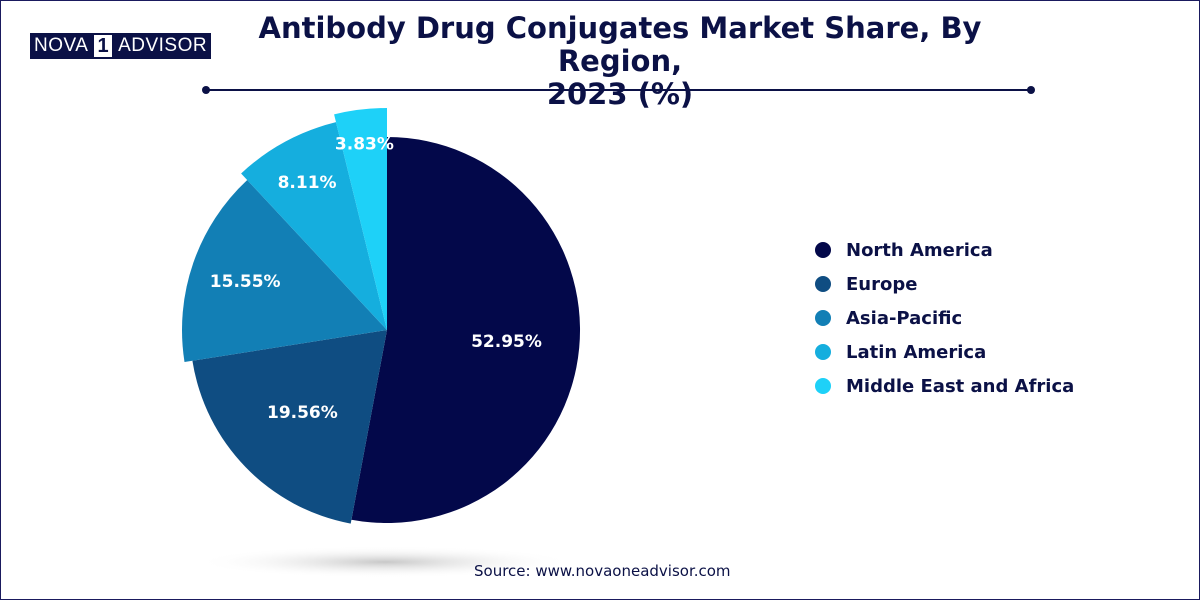  I want to click on pie-slice-europe, so click(289, 427).